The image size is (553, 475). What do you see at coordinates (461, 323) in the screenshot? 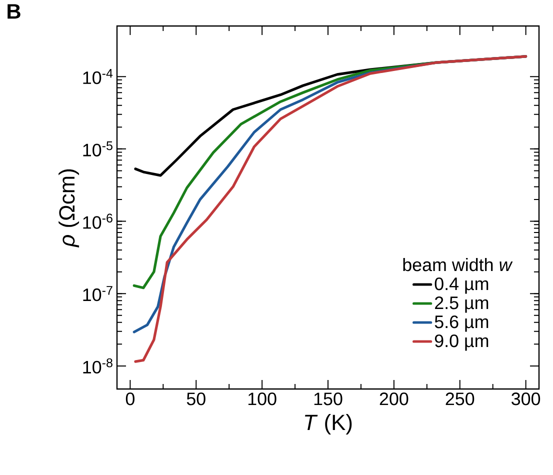
I see `legend-label: 5.6 µm` at bounding box center [461, 323].